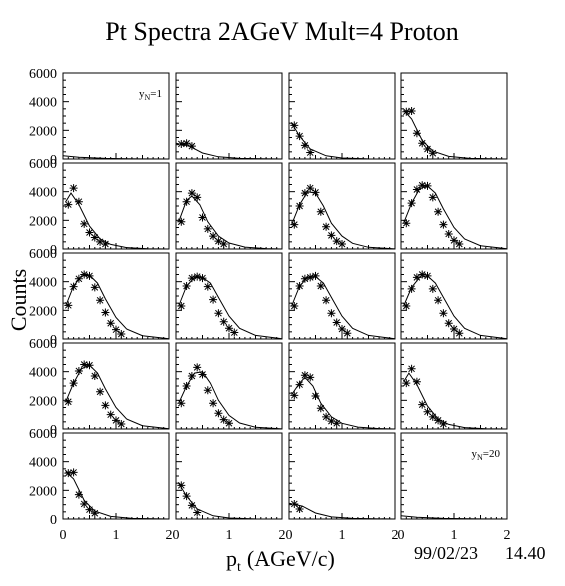  I want to click on panel-label-tail: =1, so click(156, 94).